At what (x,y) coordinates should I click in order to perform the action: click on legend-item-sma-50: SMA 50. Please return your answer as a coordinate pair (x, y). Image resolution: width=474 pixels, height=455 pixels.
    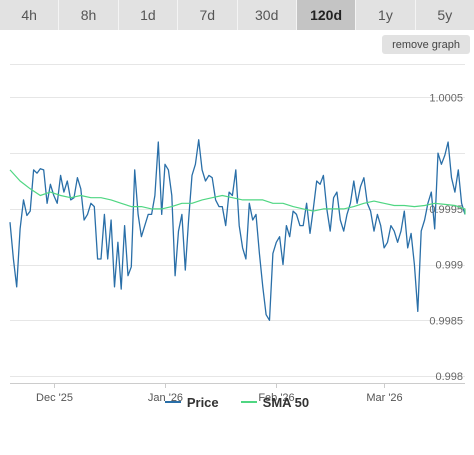
    Looking at the image, I should click on (275, 402).